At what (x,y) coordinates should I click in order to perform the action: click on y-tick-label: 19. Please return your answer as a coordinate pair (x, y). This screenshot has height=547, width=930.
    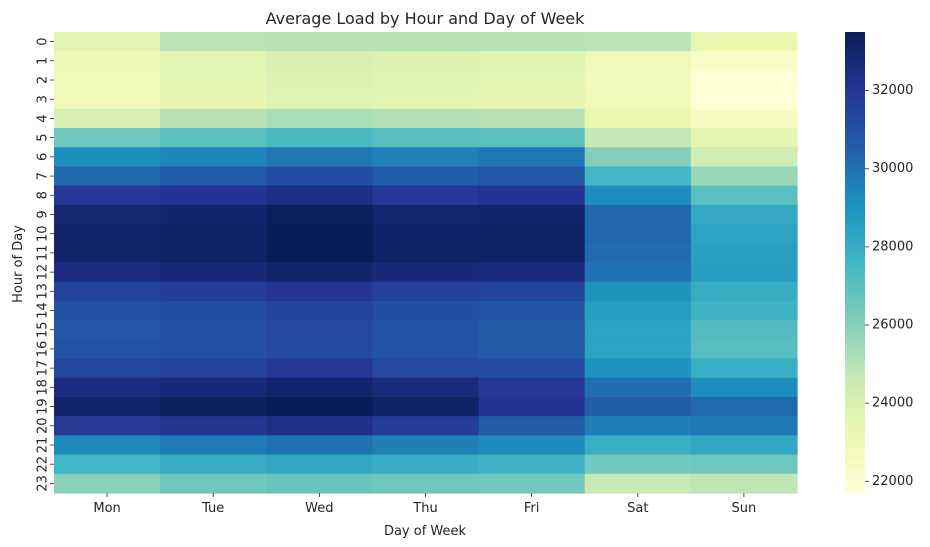
    Looking at the image, I should click on (43, 406).